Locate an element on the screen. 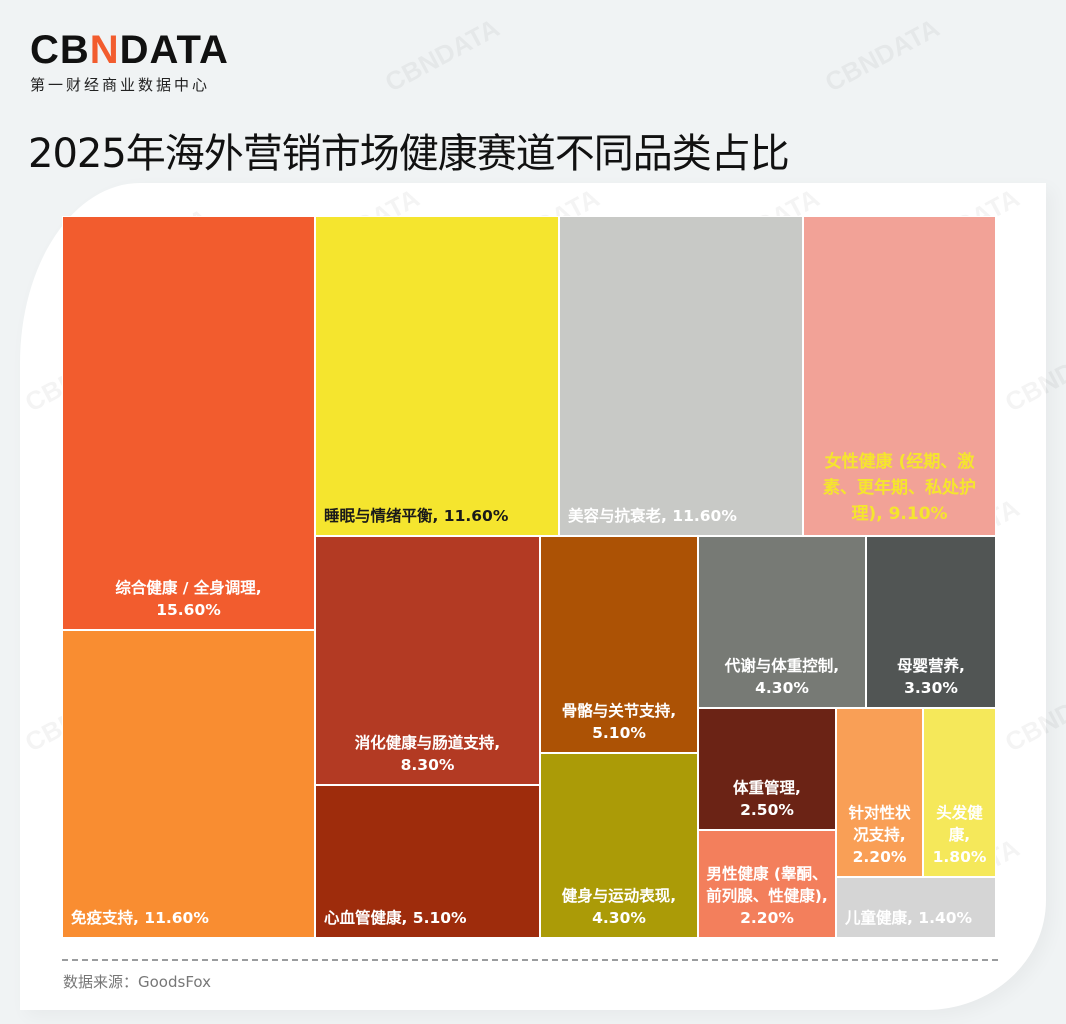 Image resolution: width=1066 pixels, height=1024 pixels. treemap-cell-label: 头发健康, 1.80% is located at coordinates (959, 835).